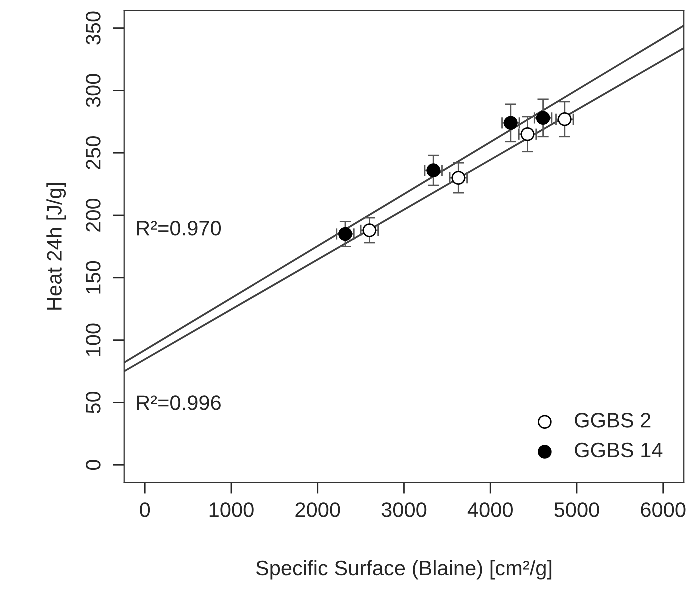 This screenshot has height=601, width=691. Describe the element at coordinates (93, 465) in the screenshot. I see `y-tick-label: 0` at that location.